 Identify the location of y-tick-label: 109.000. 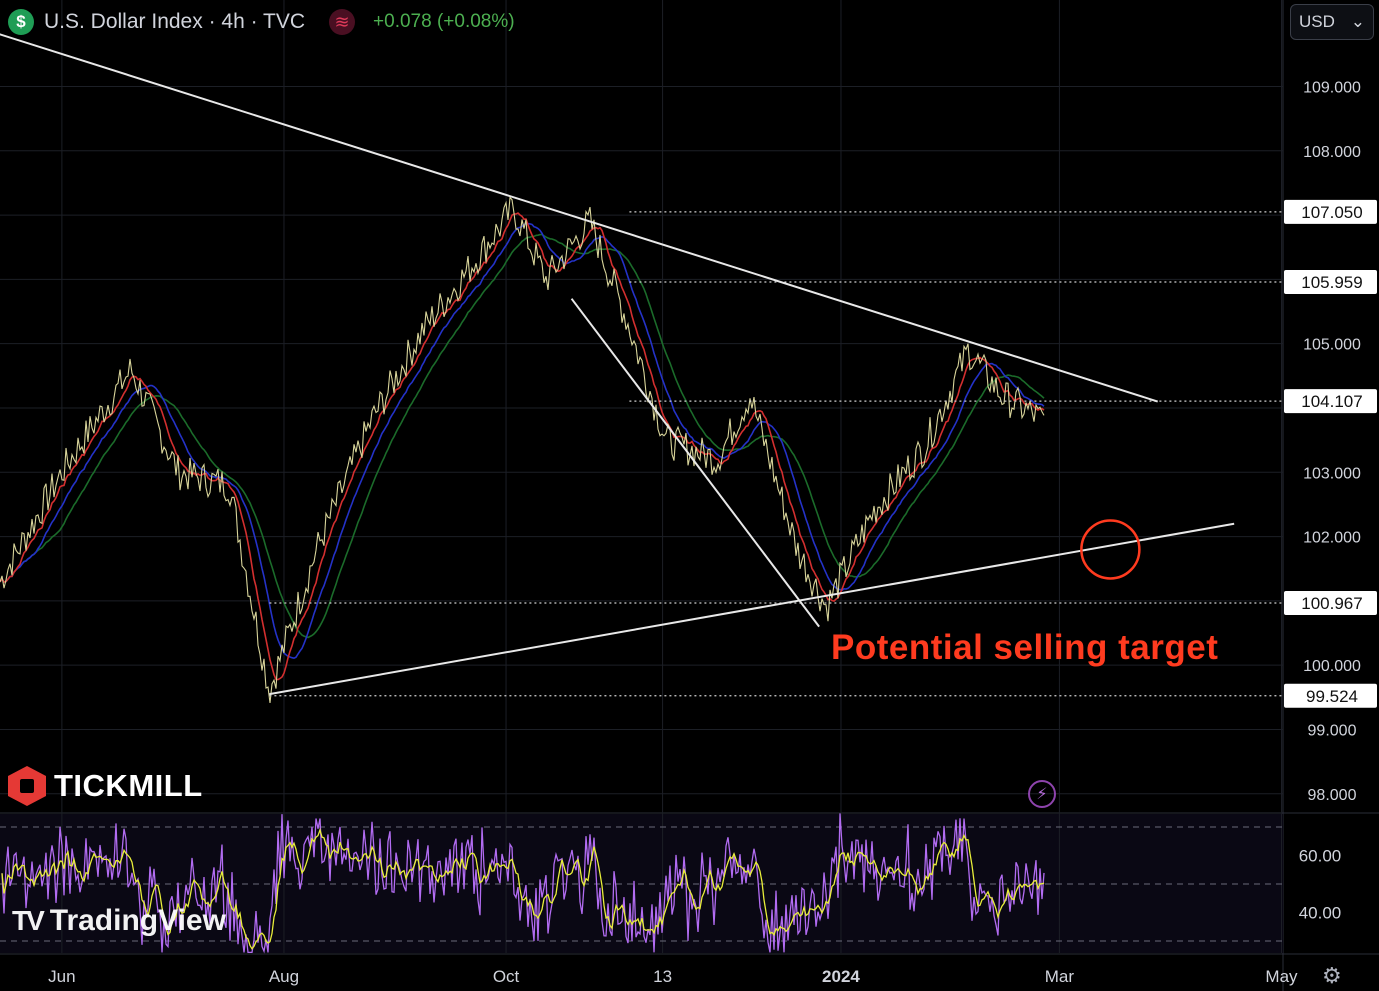
(1332, 87).